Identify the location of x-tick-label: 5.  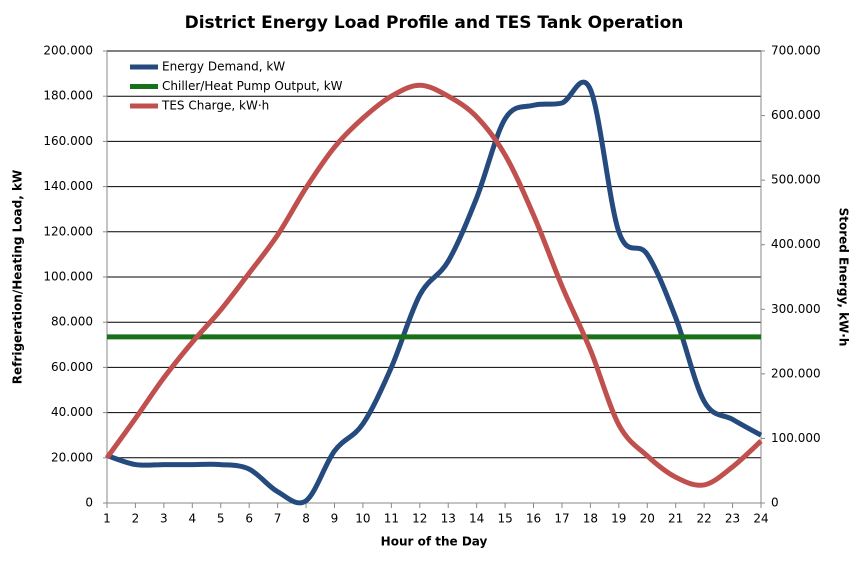
(221, 519).